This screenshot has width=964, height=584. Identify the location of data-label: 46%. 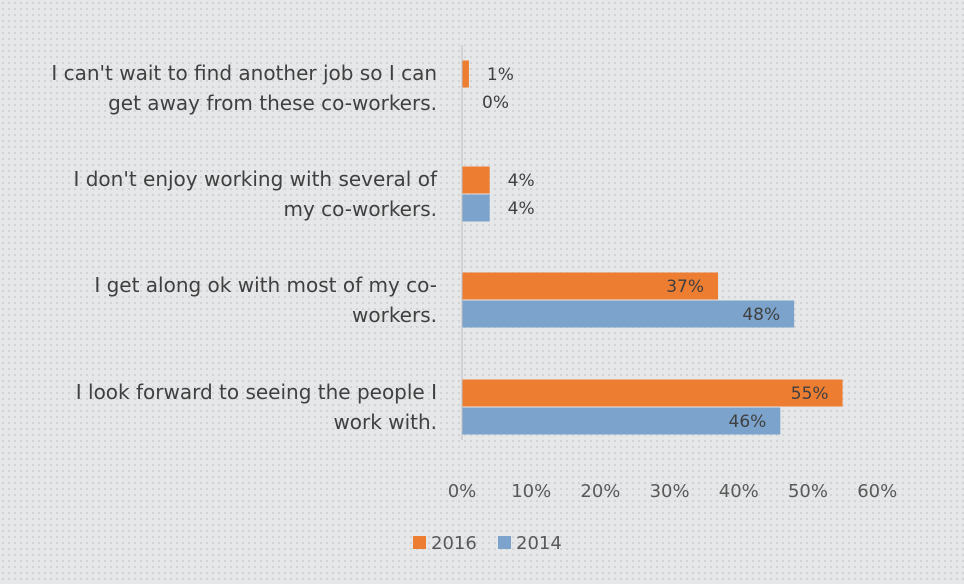
(748, 422).